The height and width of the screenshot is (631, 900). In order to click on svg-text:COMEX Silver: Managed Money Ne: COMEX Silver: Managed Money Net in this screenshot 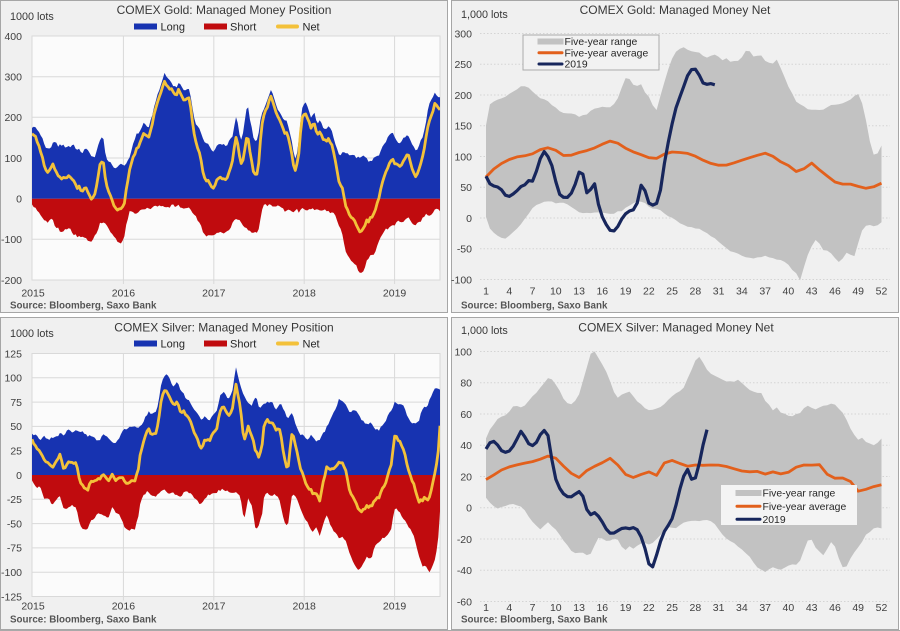, I will do `click(676, 328)`.